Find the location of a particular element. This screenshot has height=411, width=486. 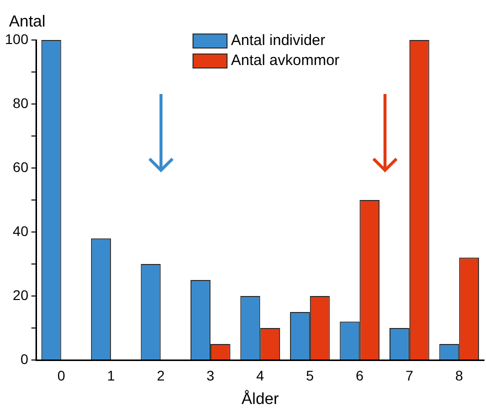

x-tick-label: 6 is located at coordinates (360, 375).